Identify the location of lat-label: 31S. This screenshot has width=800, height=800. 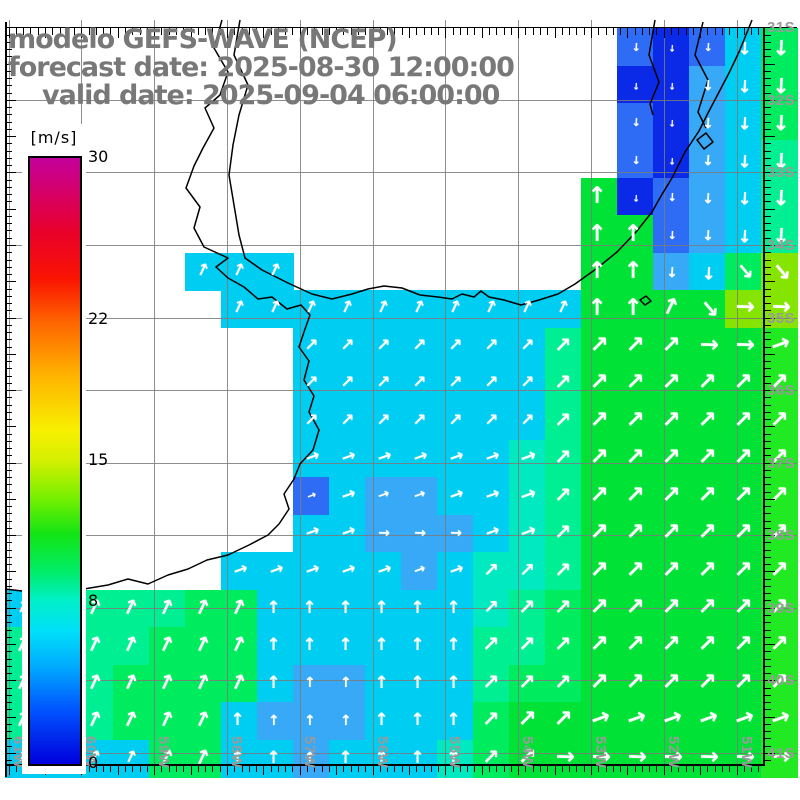
(781, 28).